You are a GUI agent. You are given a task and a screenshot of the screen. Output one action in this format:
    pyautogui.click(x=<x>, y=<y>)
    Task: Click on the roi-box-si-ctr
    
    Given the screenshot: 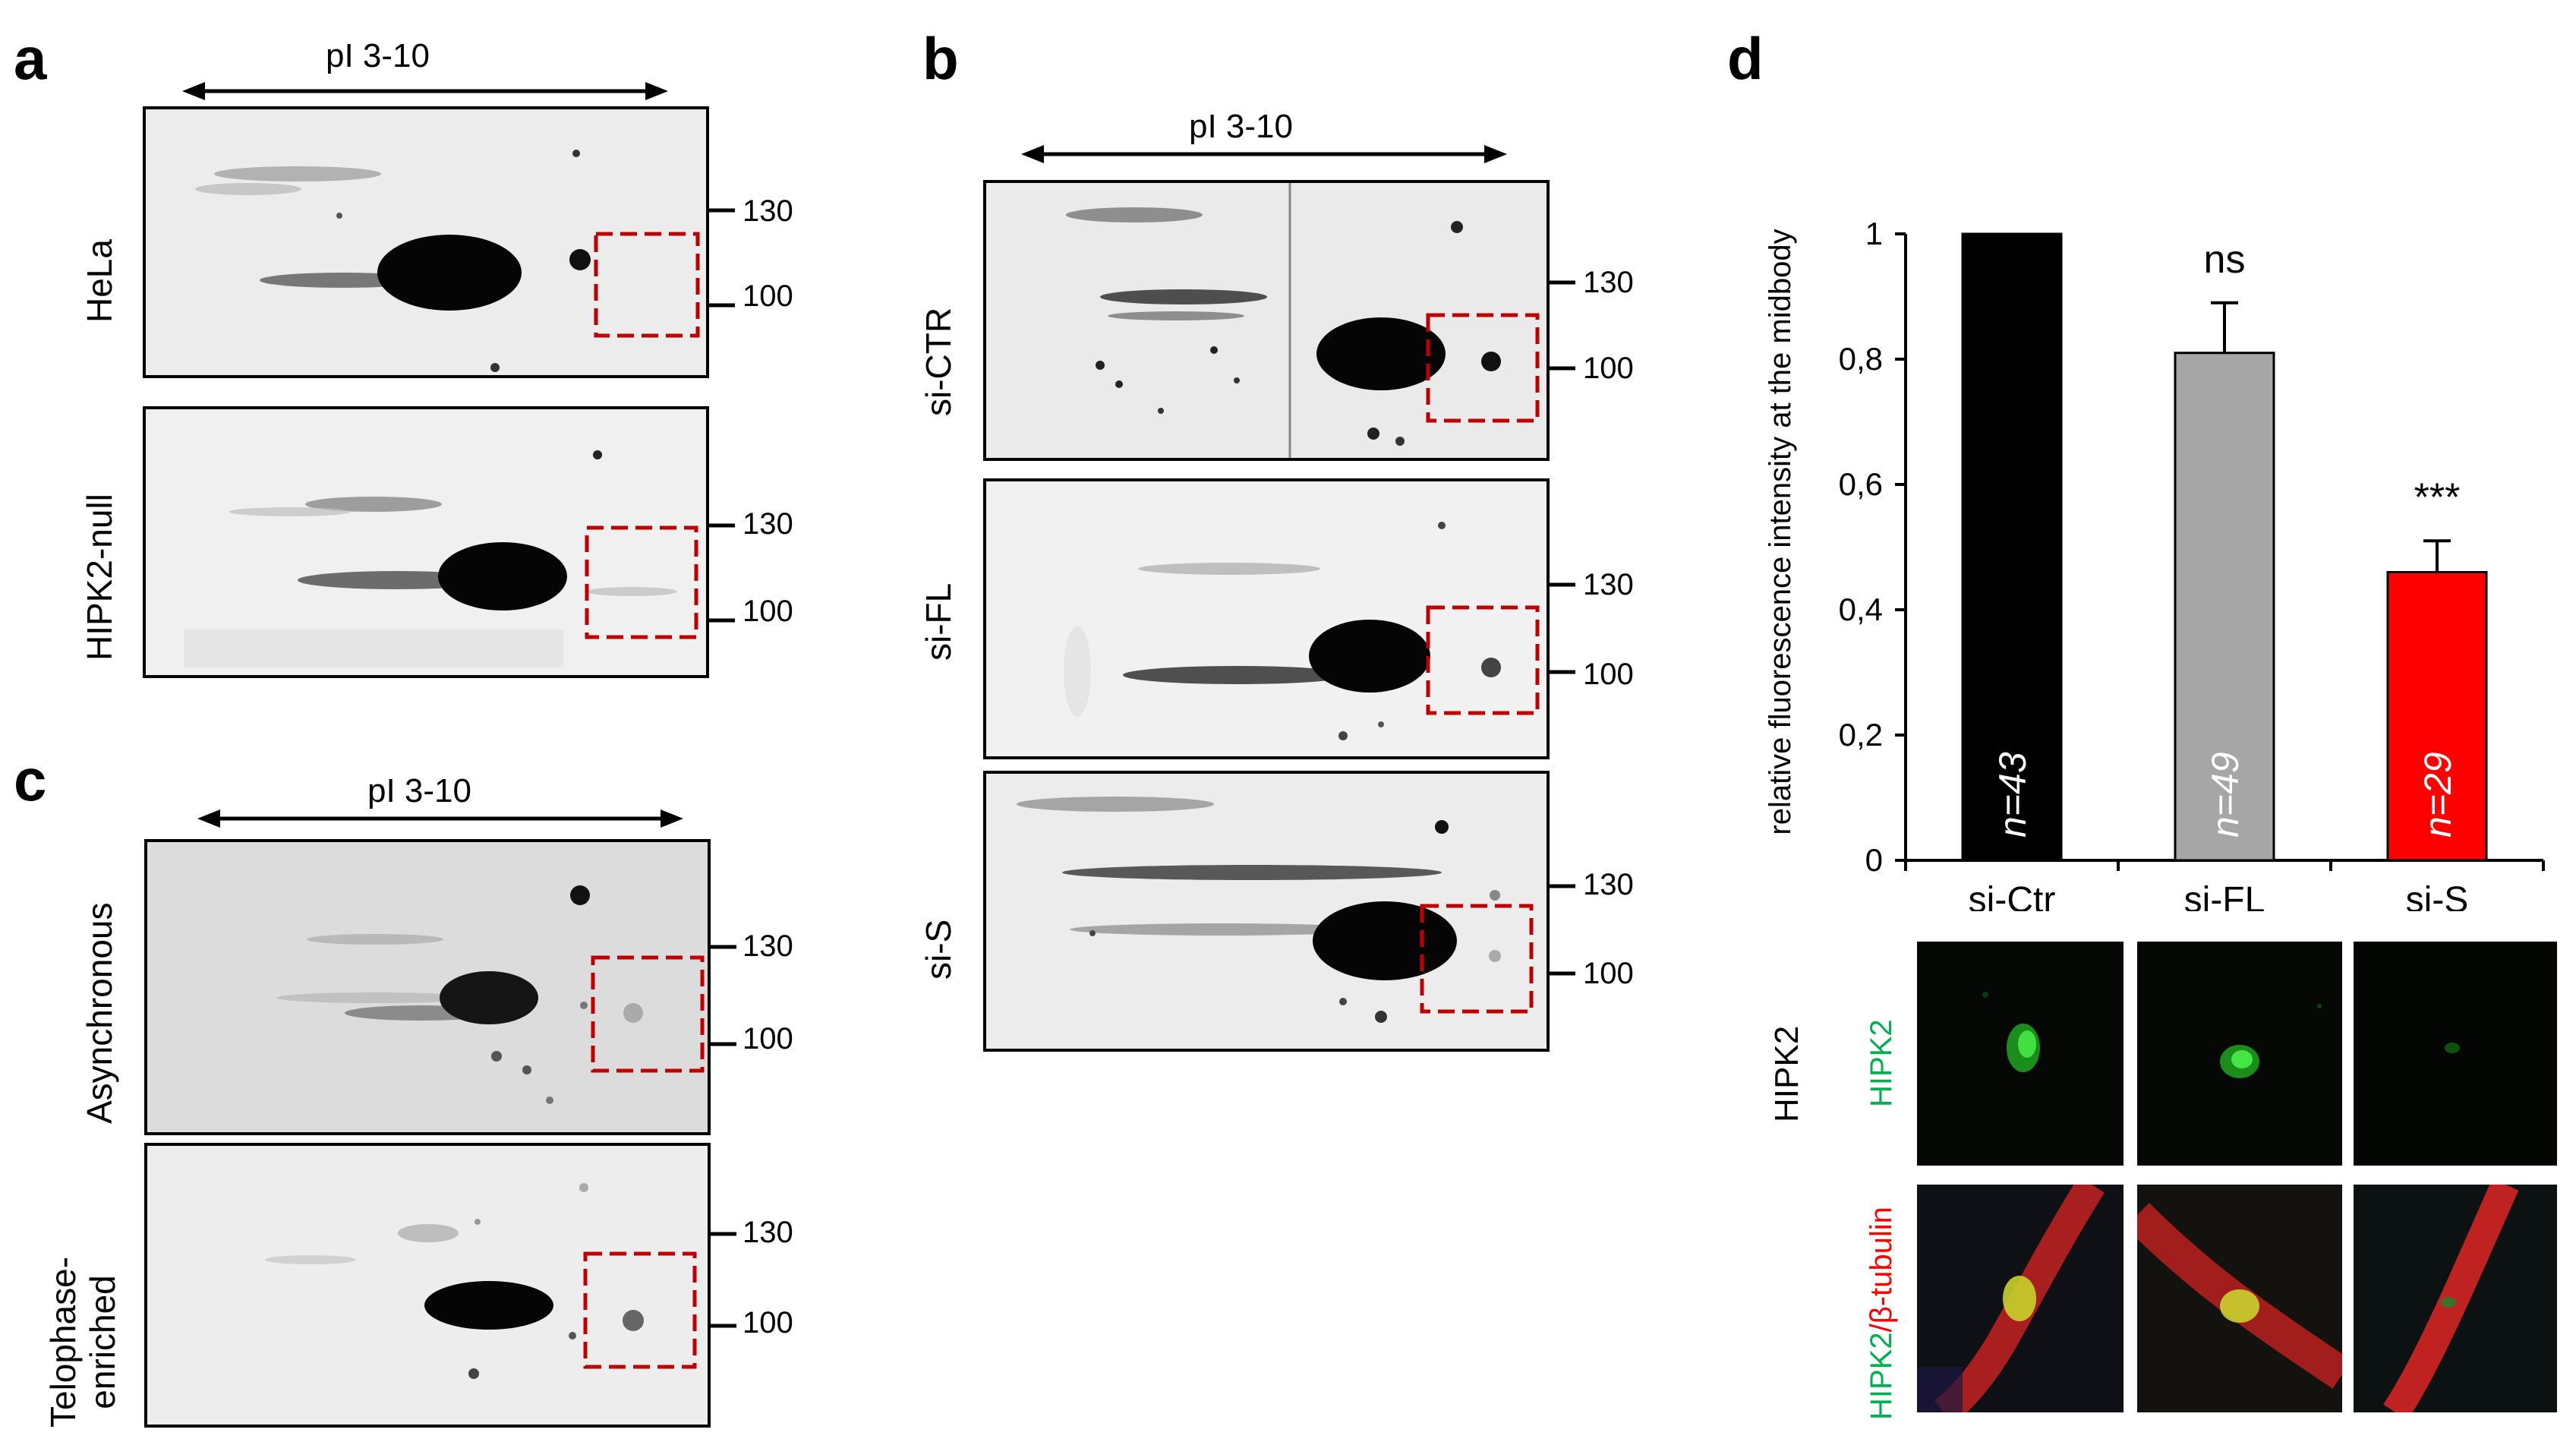 What is the action you would take?
    pyautogui.click(x=1483, y=368)
    